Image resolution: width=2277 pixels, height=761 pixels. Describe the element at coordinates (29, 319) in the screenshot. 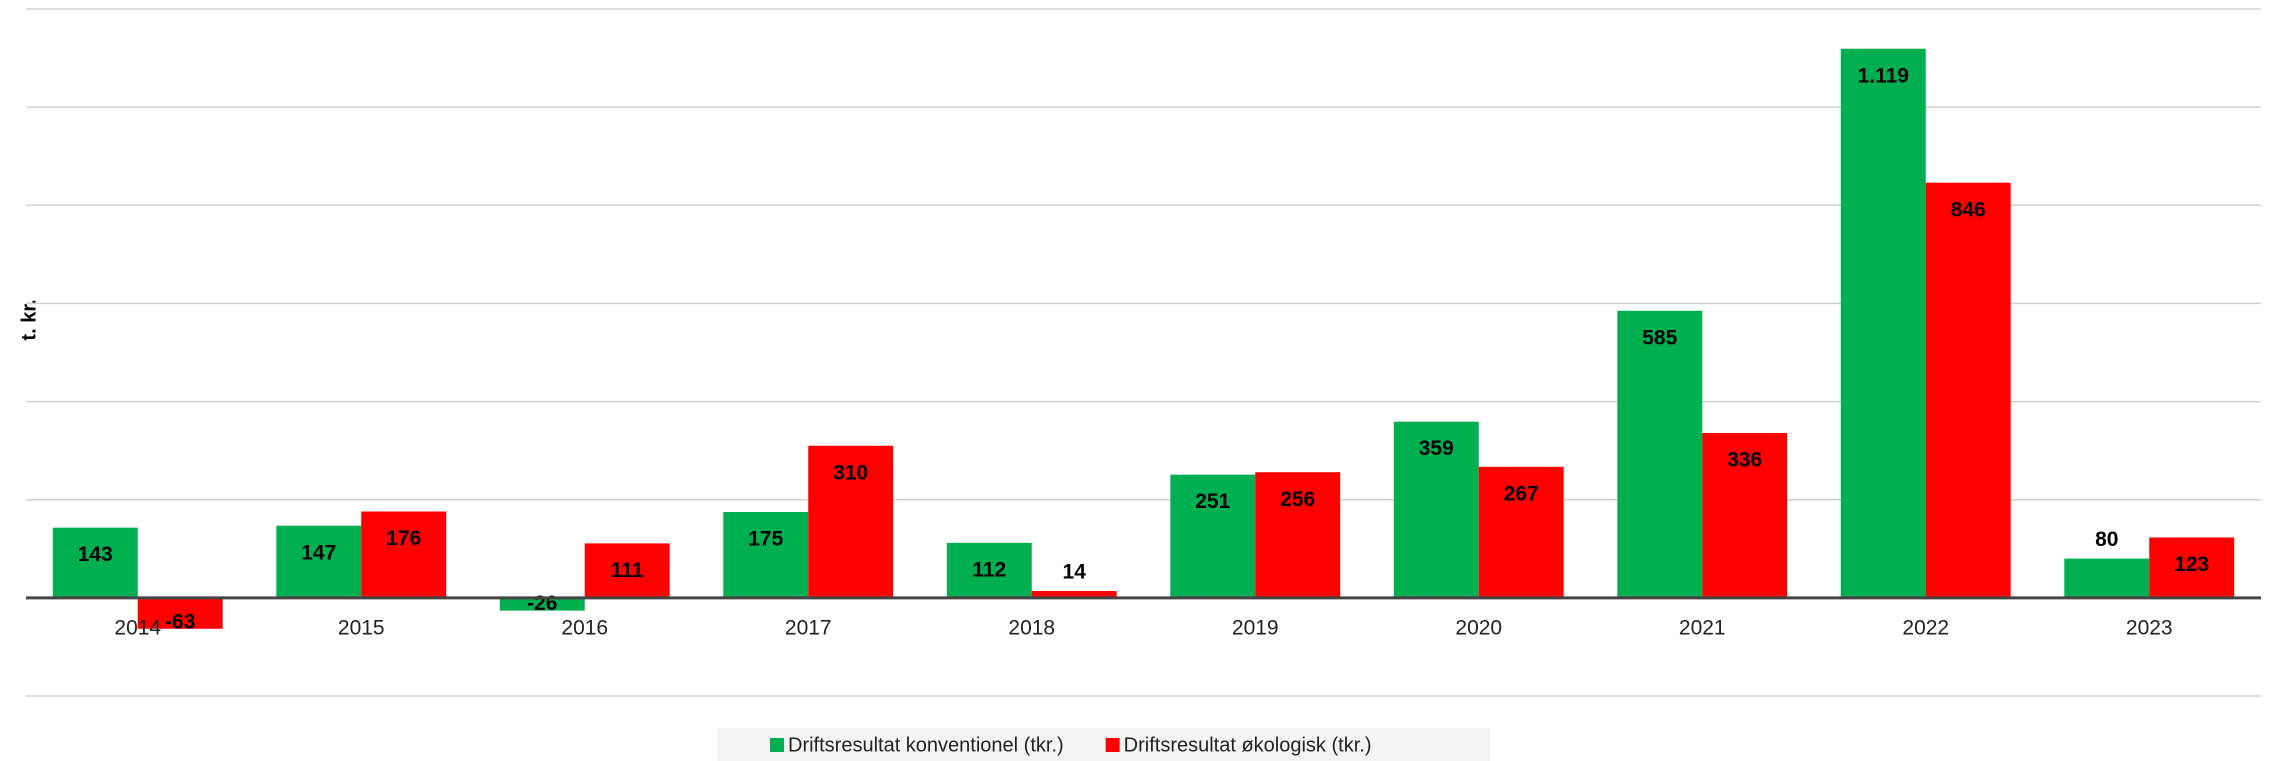

I see `y-axis-label: t. kr.` at that location.